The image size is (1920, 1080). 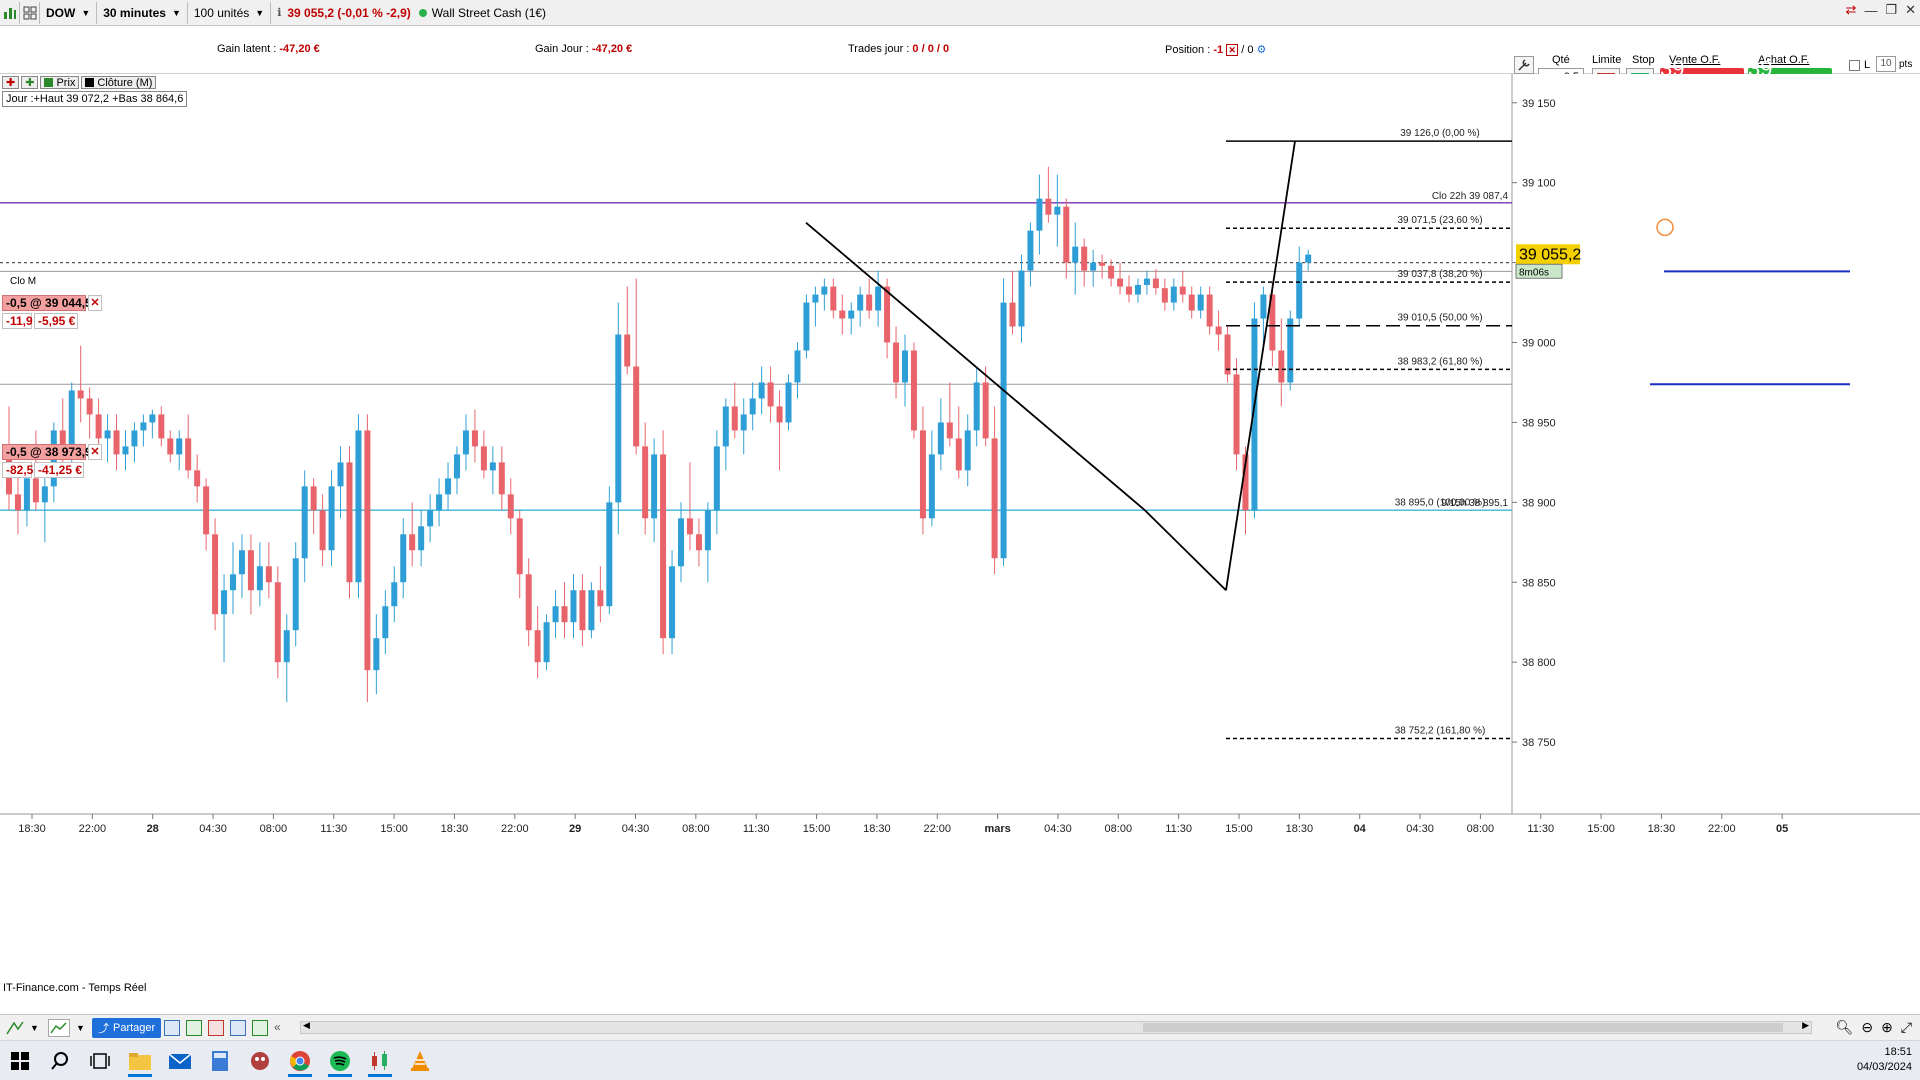 I want to click on timeframe-selector: 30 minutes ▼, so click(x=142, y=12).